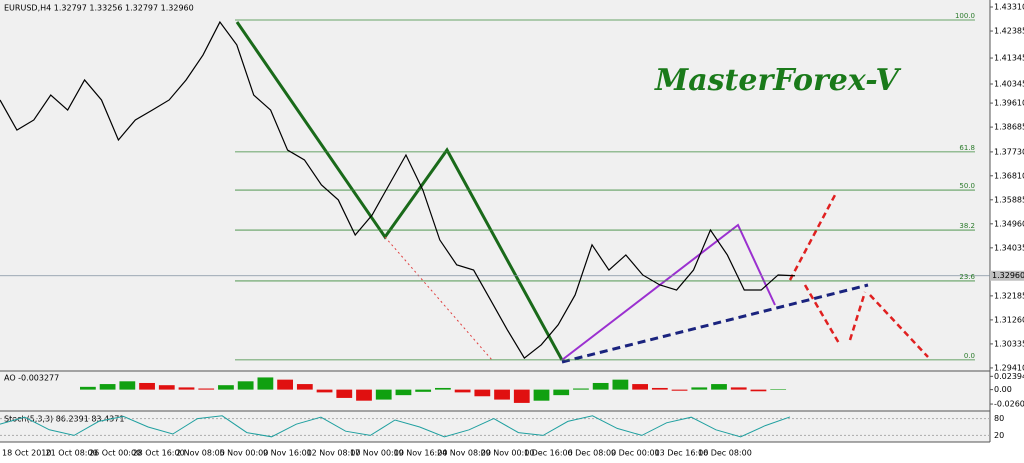  Describe the element at coordinates (1003, 389) in the screenshot. I see `ao-tick-label: 0.00` at that location.